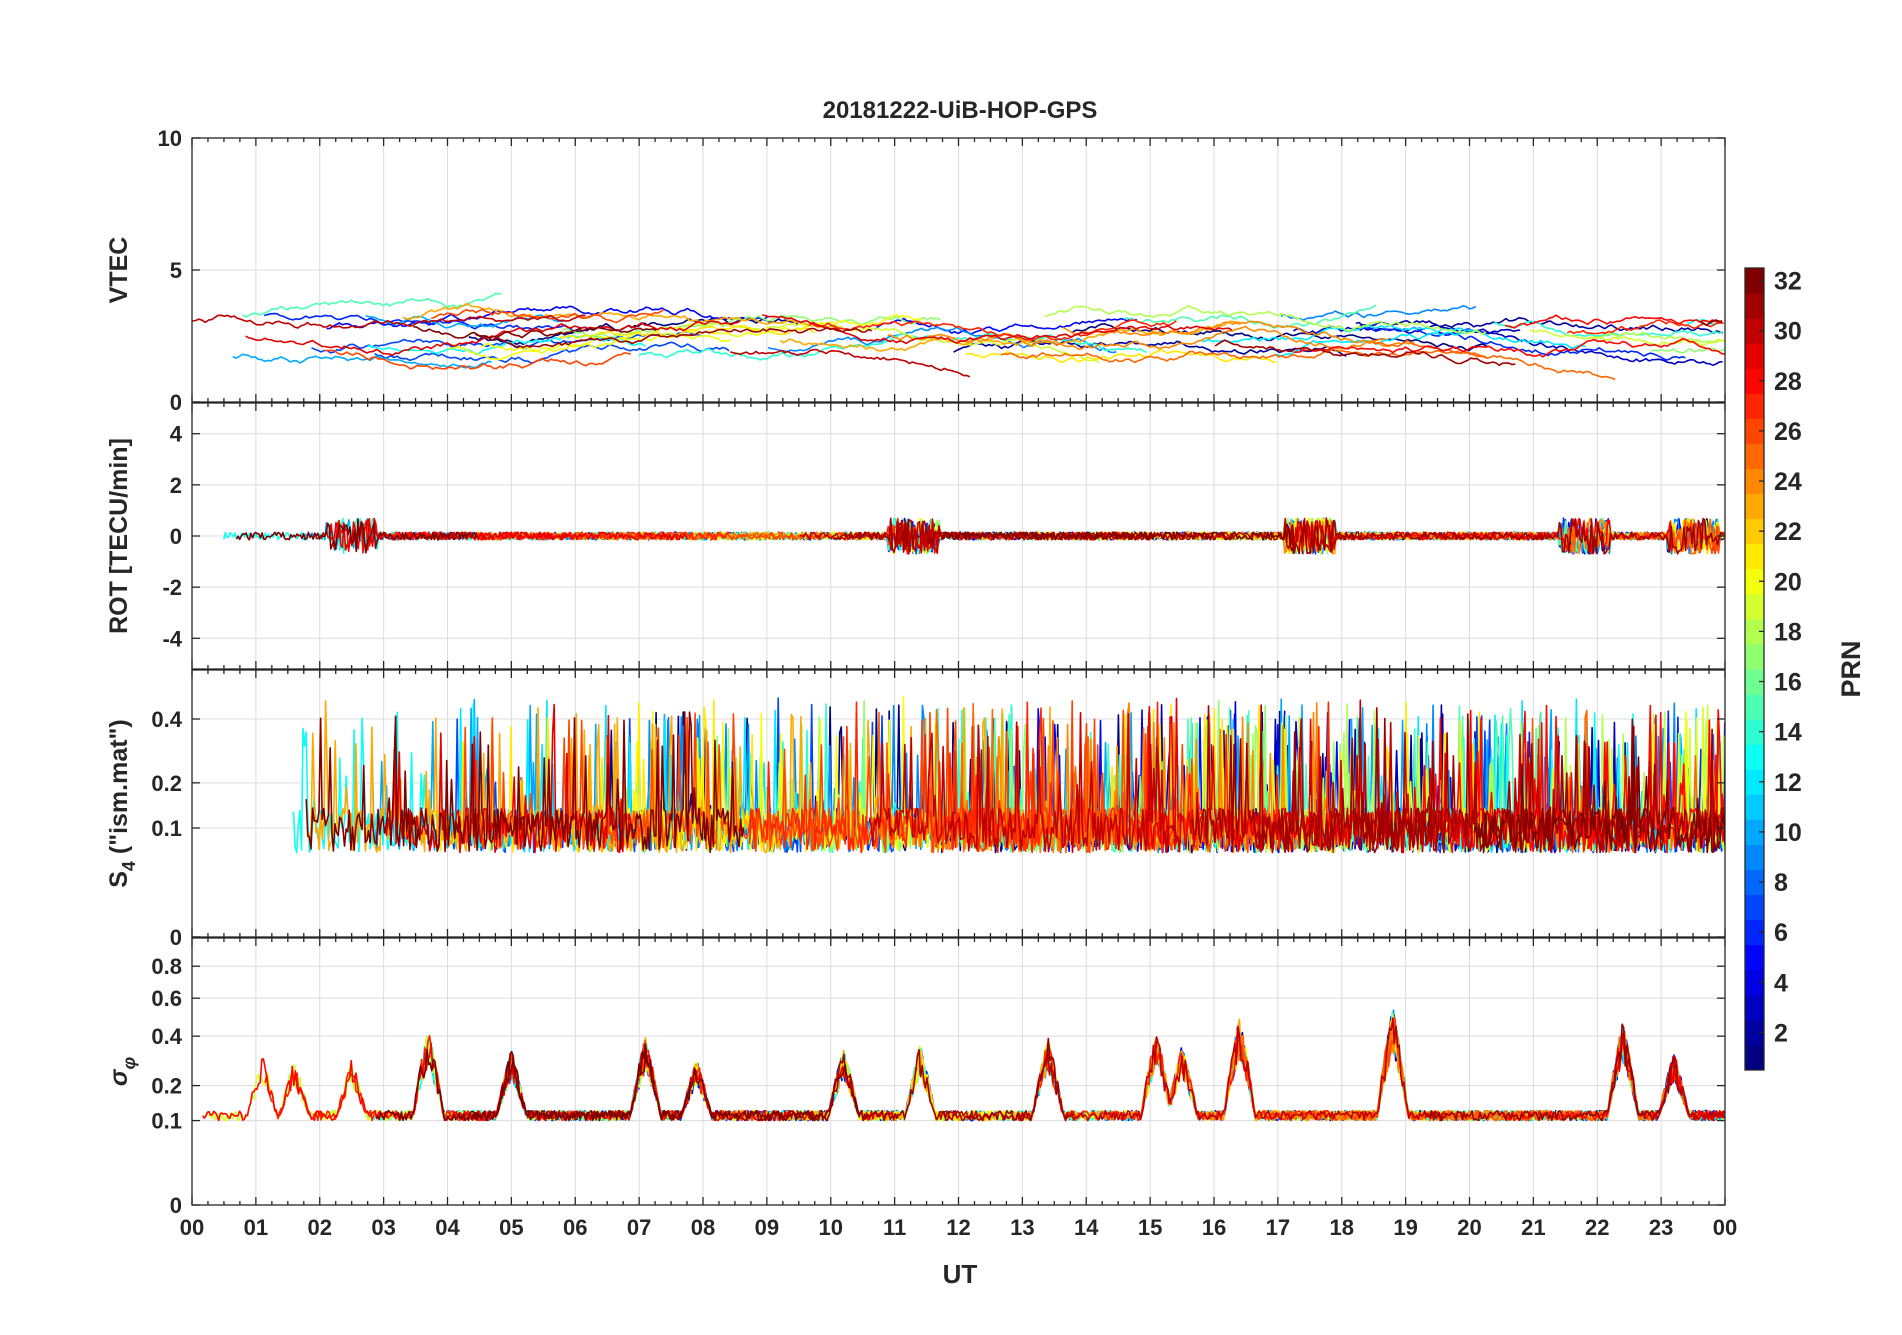 The height and width of the screenshot is (1335, 1902). Describe the element at coordinates (176, 434) in the screenshot. I see `y-tick-label: 4` at that location.